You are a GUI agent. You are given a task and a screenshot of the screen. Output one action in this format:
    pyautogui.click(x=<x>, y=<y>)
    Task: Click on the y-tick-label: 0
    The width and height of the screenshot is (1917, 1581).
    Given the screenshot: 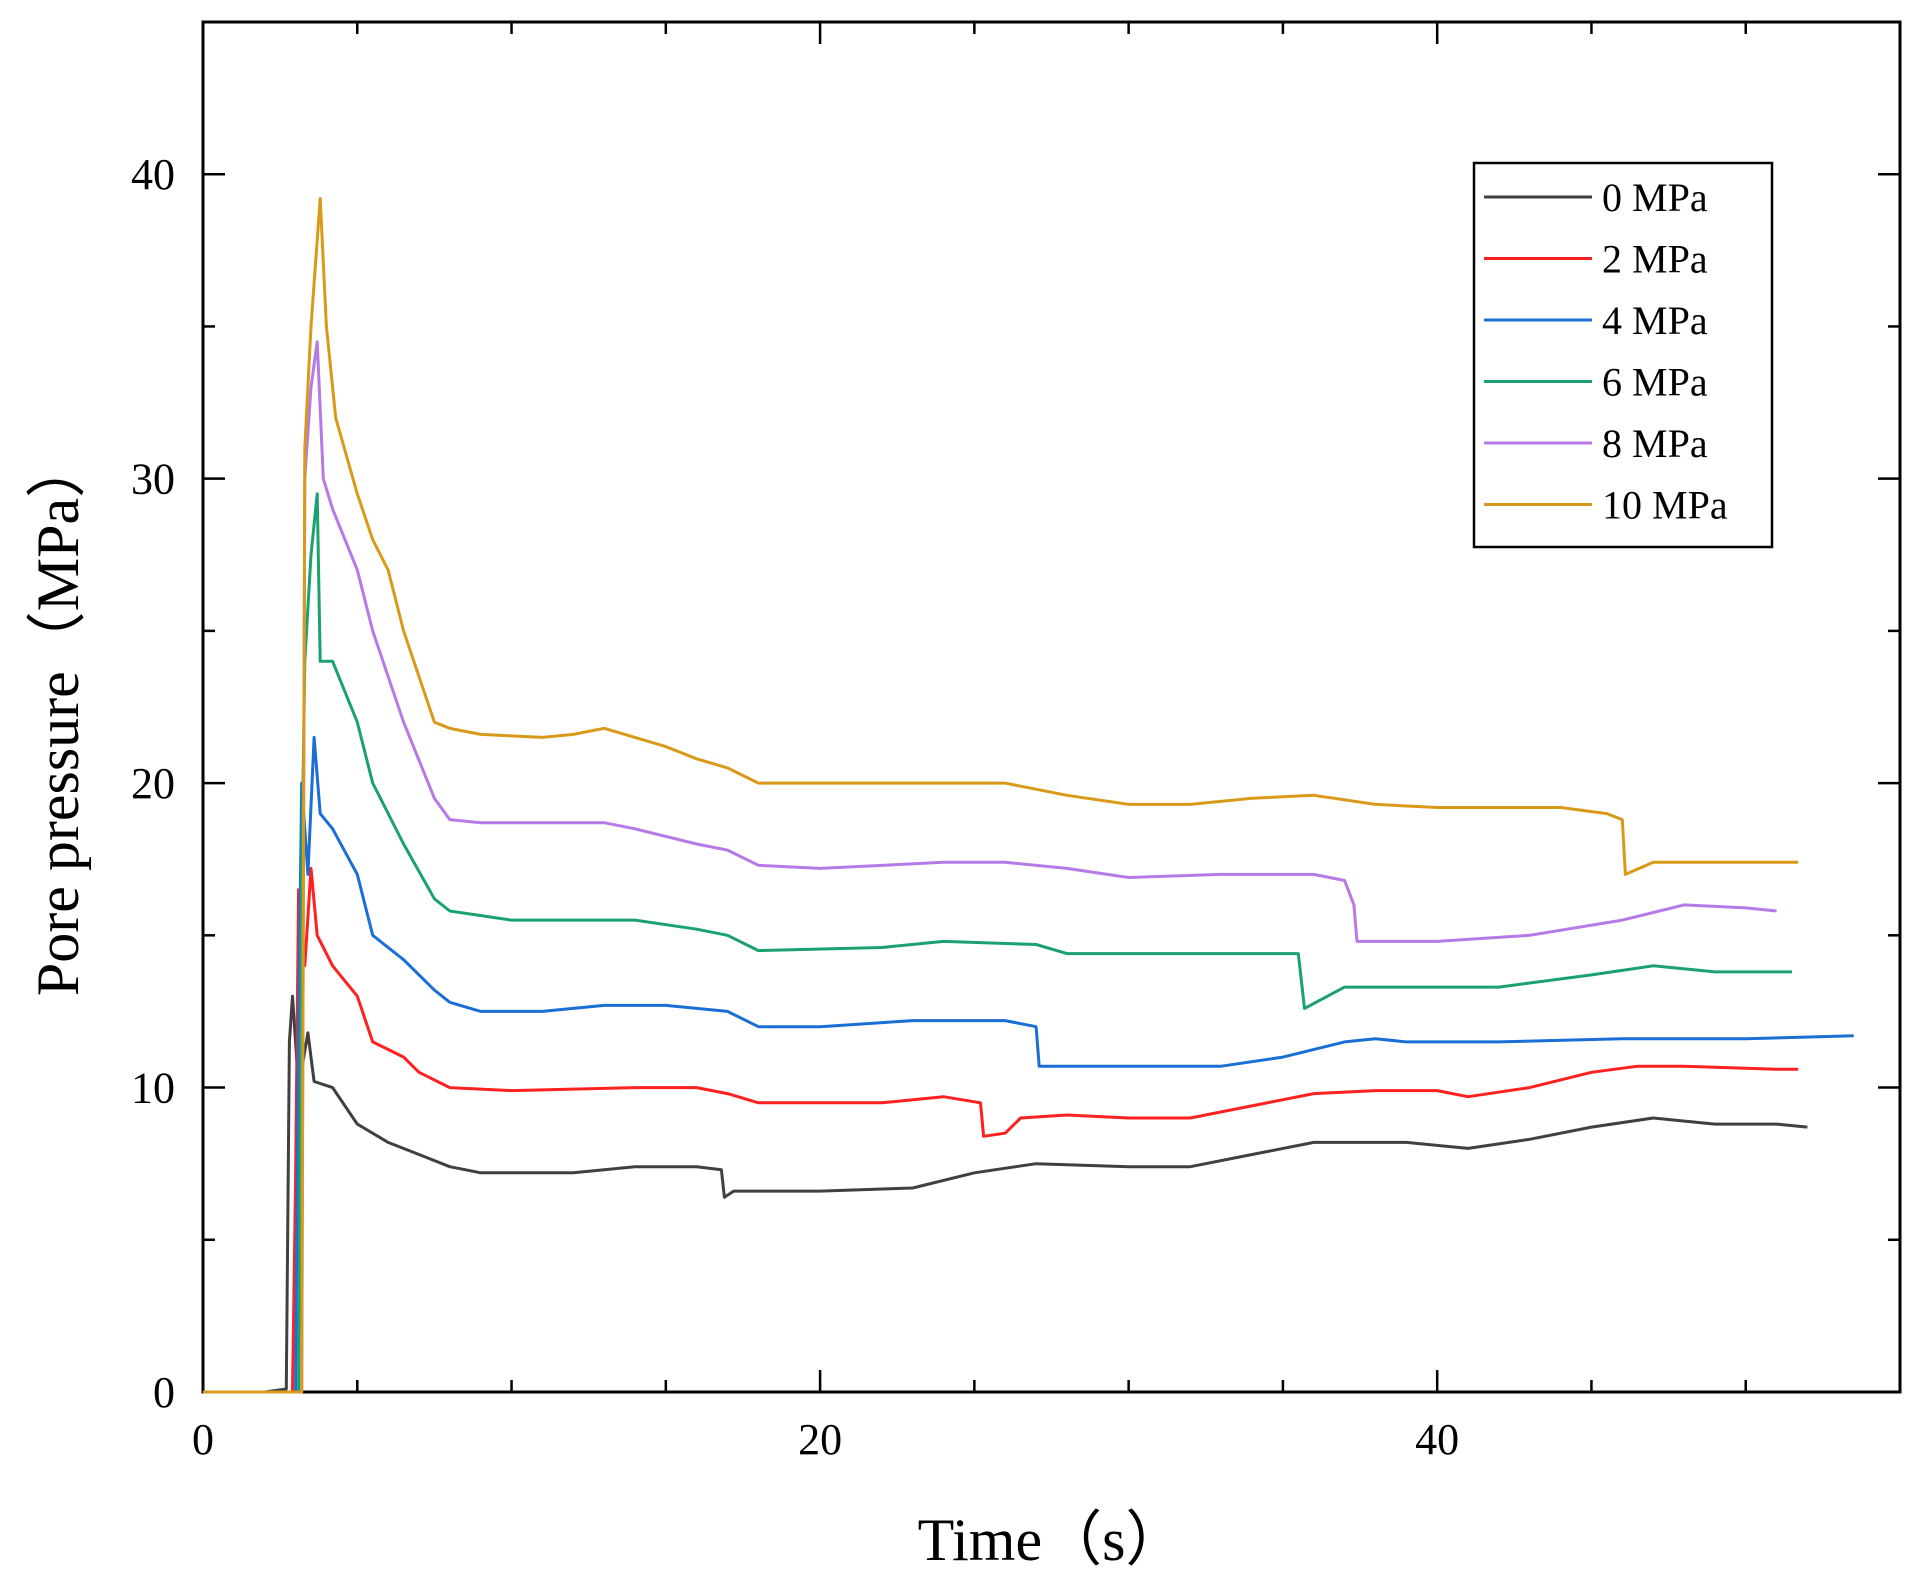 What is the action you would take?
    pyautogui.click(x=164, y=1392)
    